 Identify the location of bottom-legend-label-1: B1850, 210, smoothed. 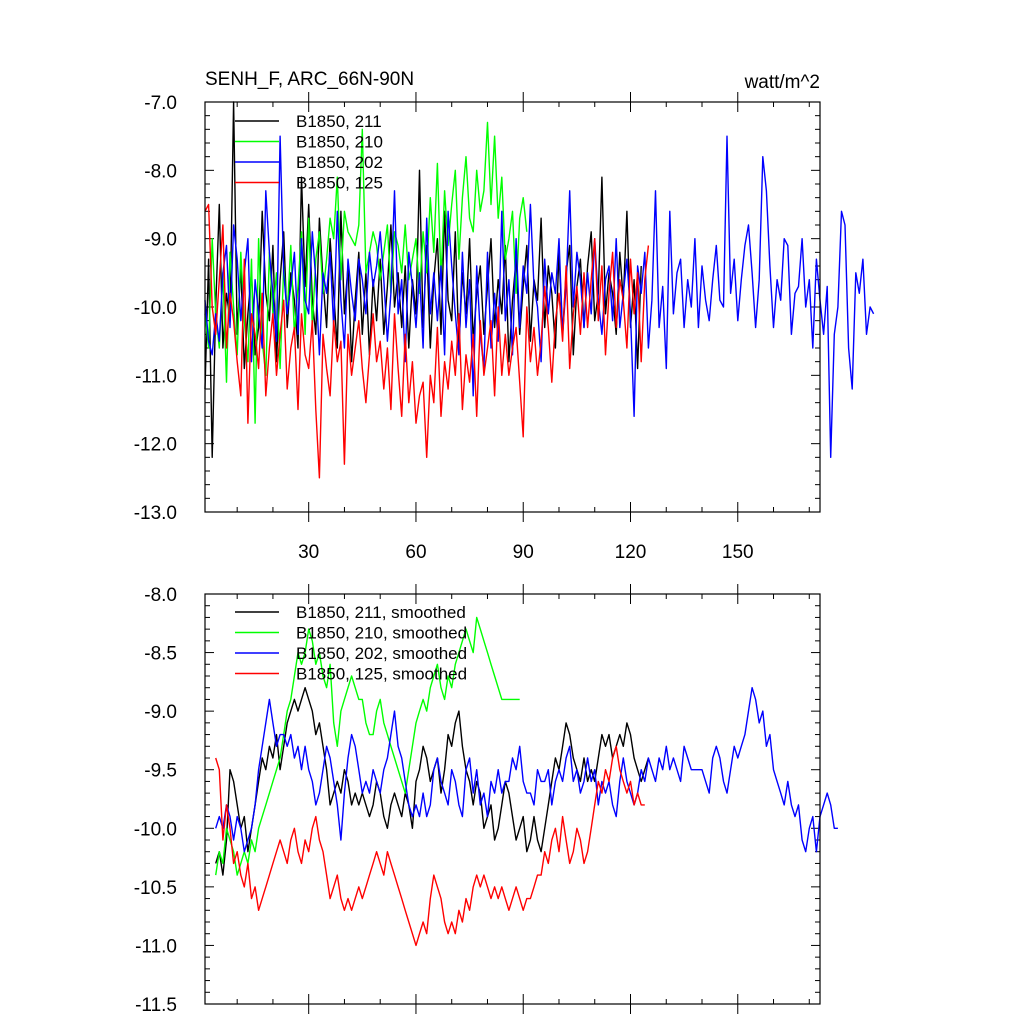
(381, 633).